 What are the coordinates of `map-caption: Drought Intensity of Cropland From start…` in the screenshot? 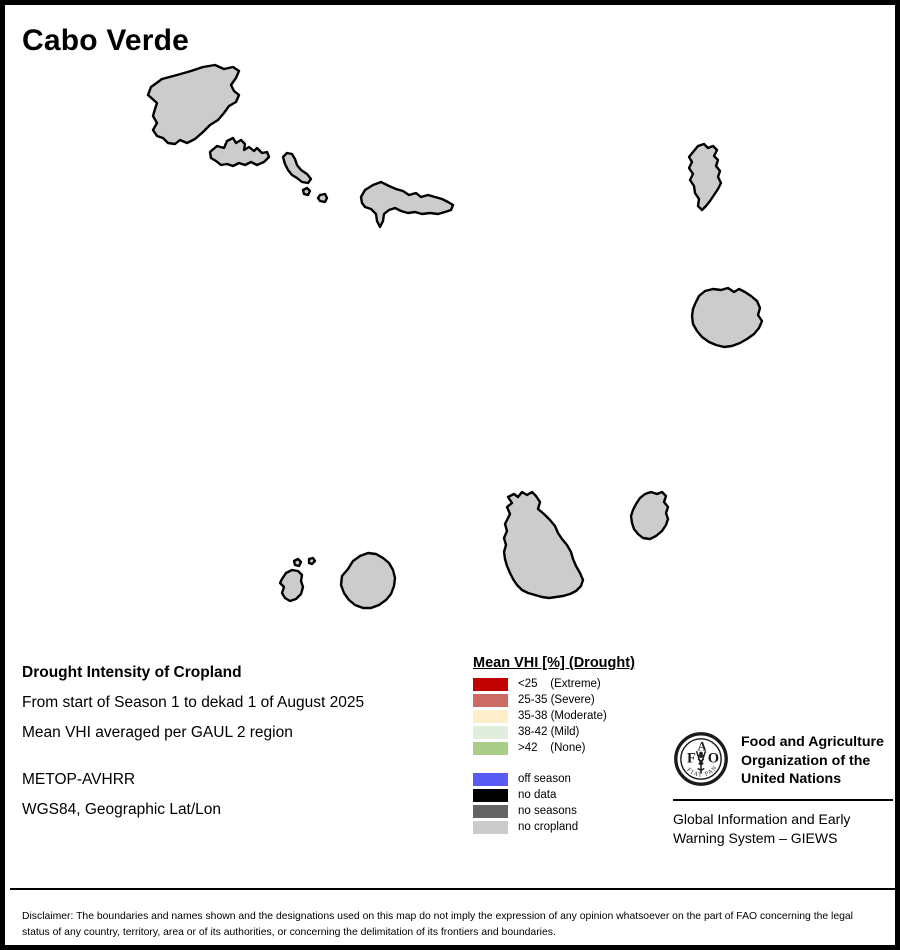 It's located at (237, 741).